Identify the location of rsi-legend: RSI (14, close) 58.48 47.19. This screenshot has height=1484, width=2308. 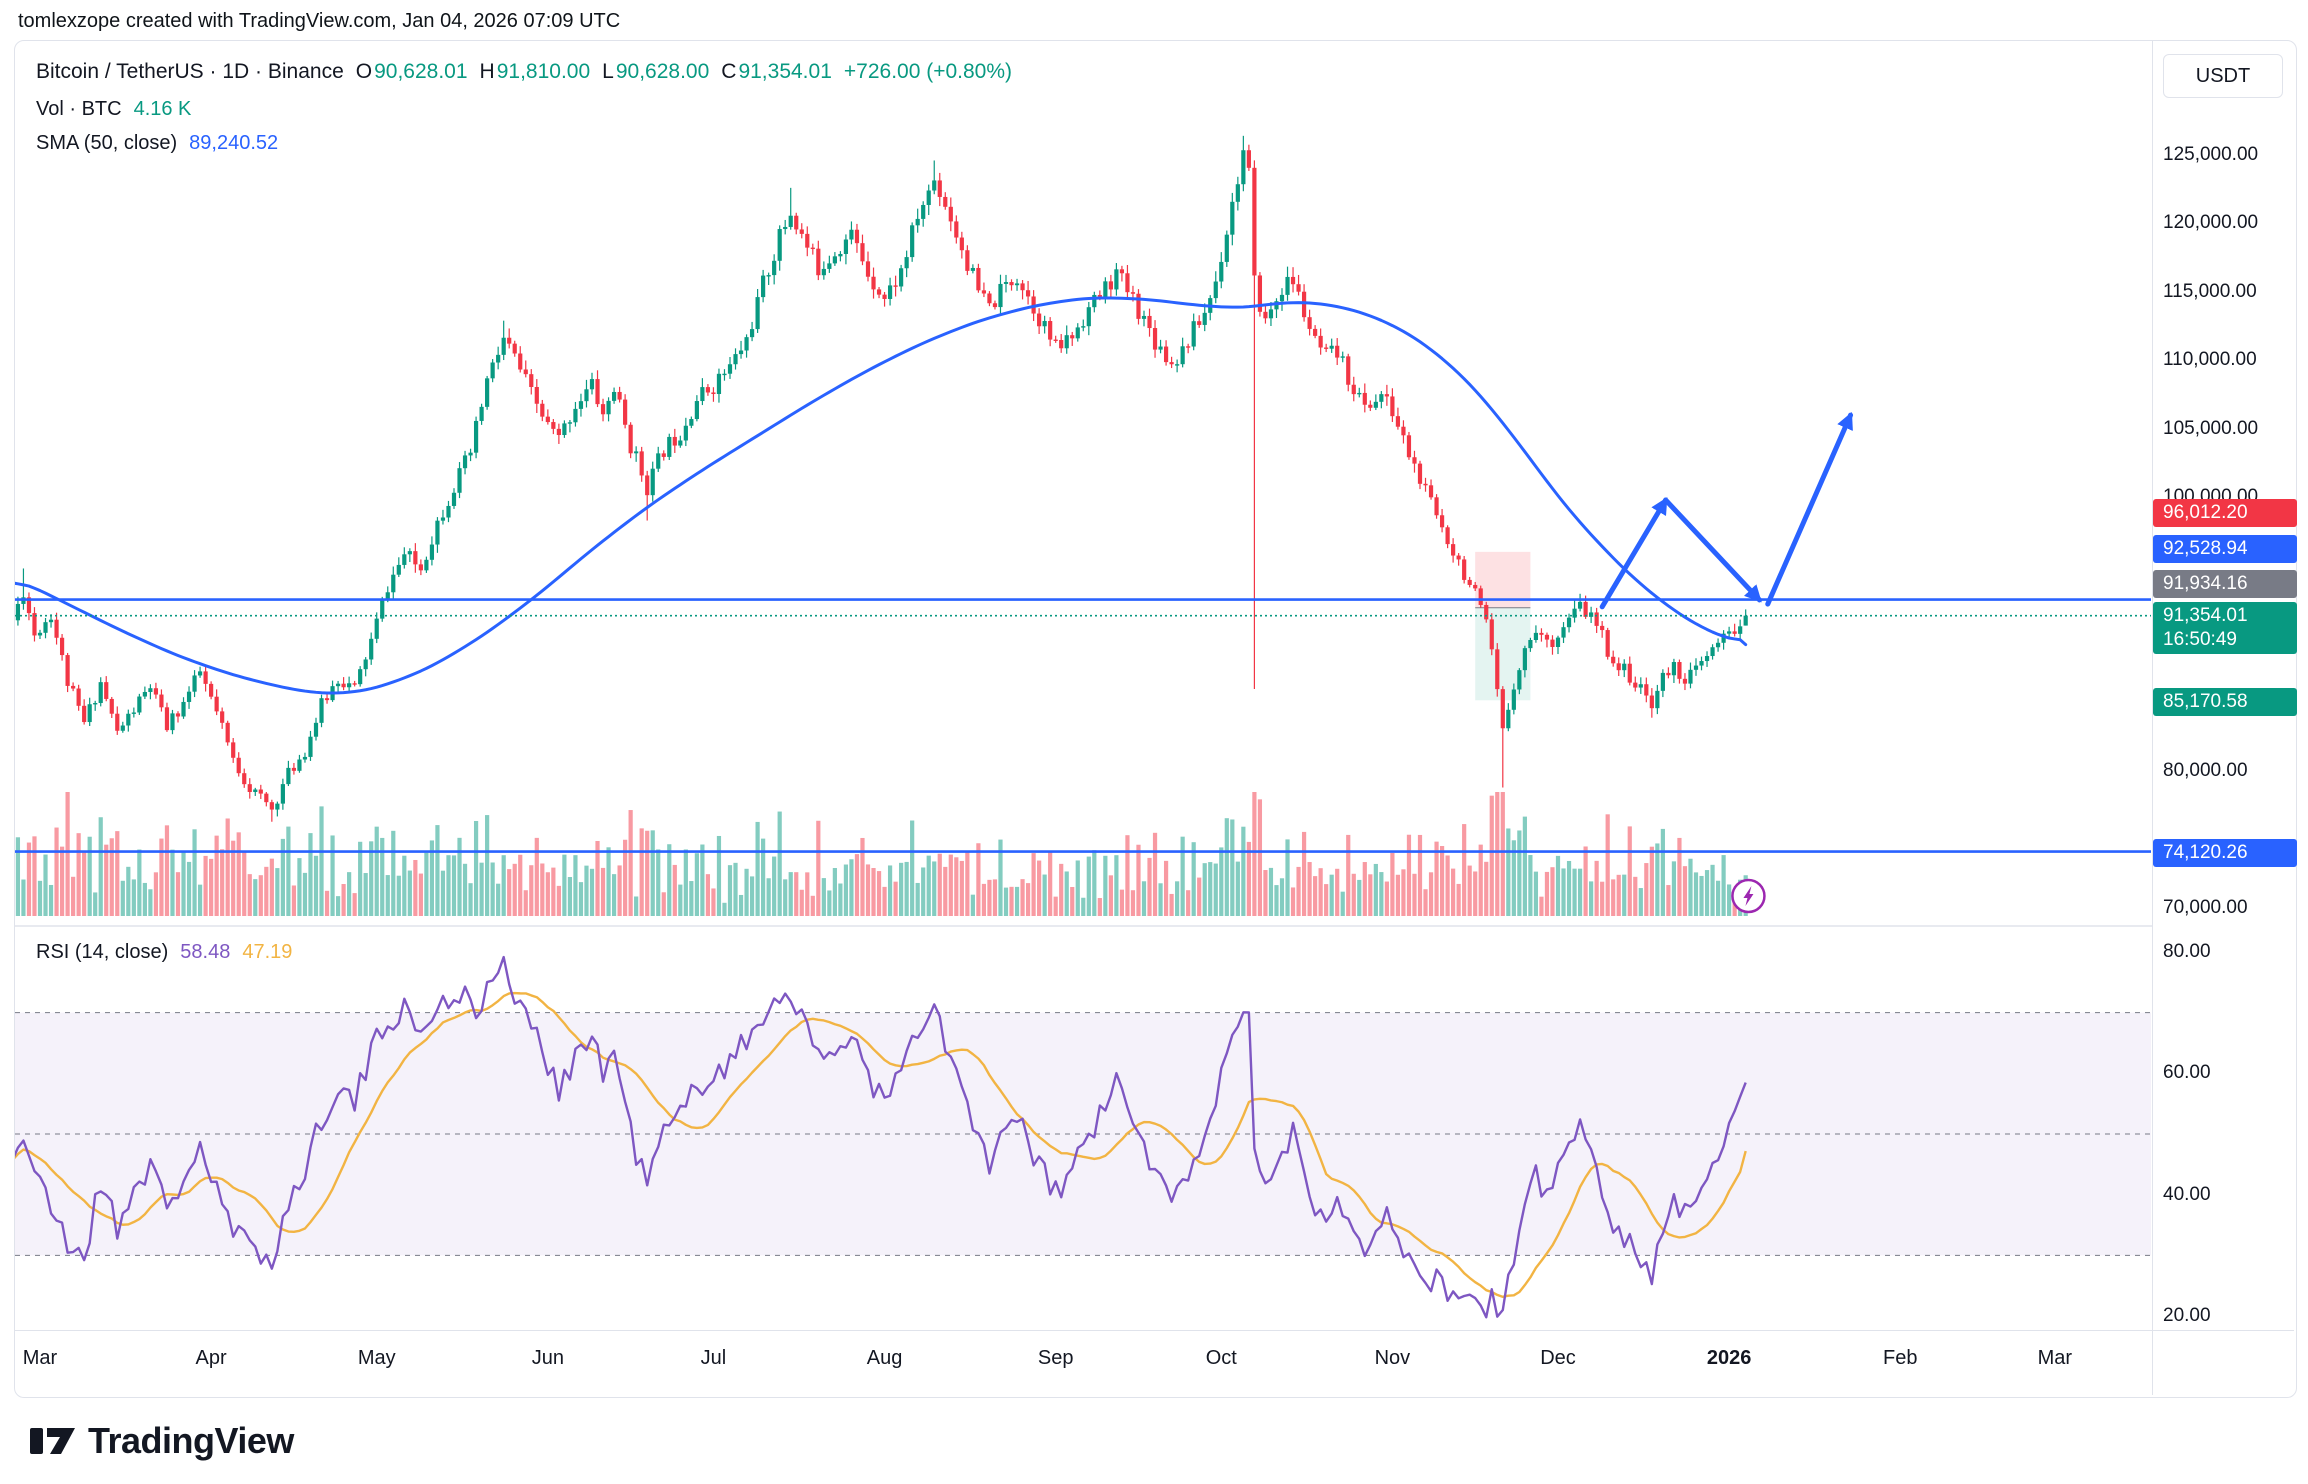
(164, 952).